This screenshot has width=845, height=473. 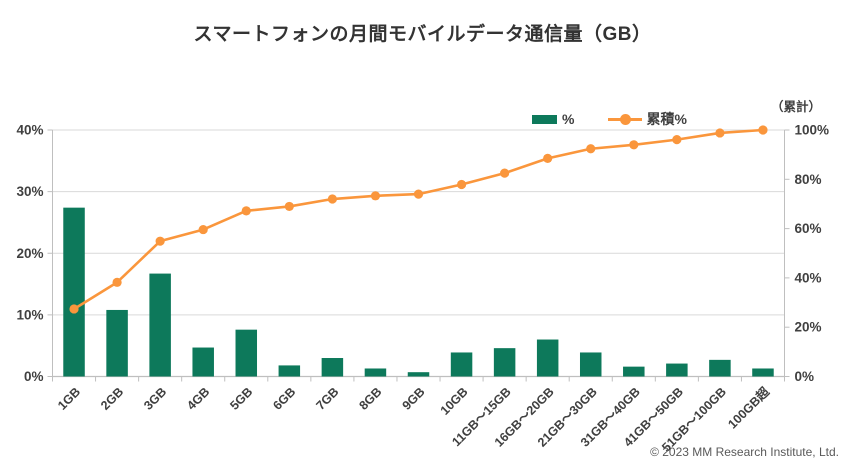 What do you see at coordinates (29, 253) in the screenshot?
I see `left-tick-label-2: 20%` at bounding box center [29, 253].